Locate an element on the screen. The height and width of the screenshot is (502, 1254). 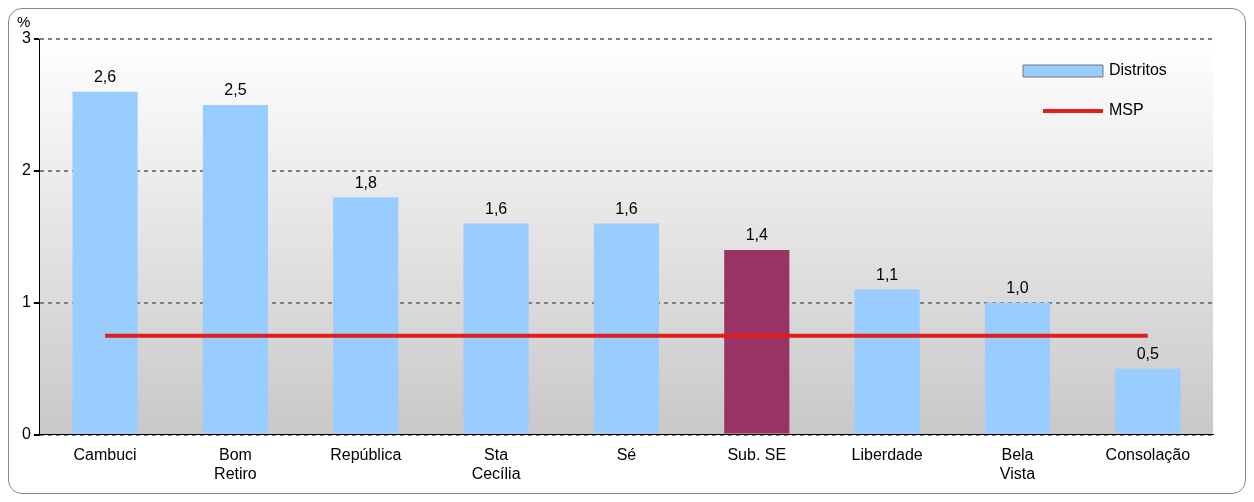
x-tick-label: Sé is located at coordinates (626, 454).